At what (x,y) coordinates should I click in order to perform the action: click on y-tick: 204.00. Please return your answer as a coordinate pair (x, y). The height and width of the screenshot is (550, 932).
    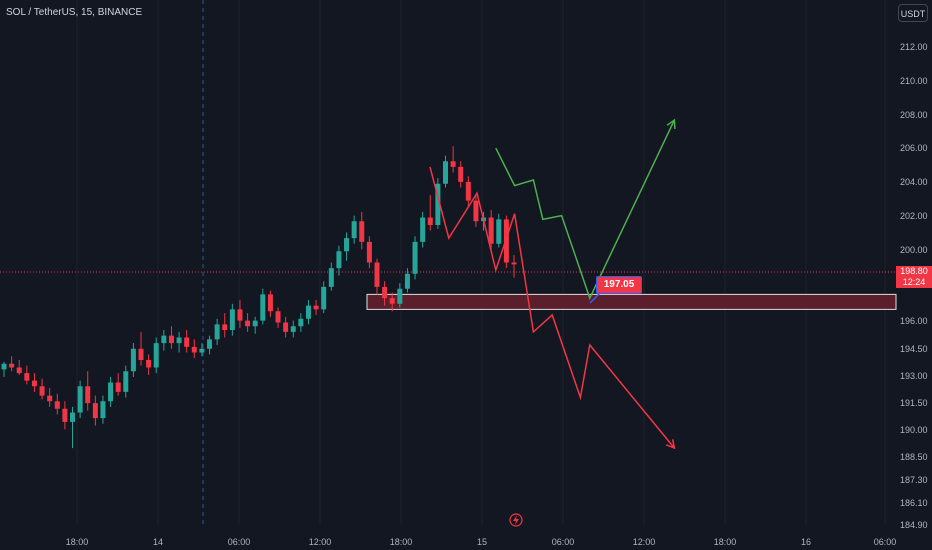
    Looking at the image, I should click on (914, 182).